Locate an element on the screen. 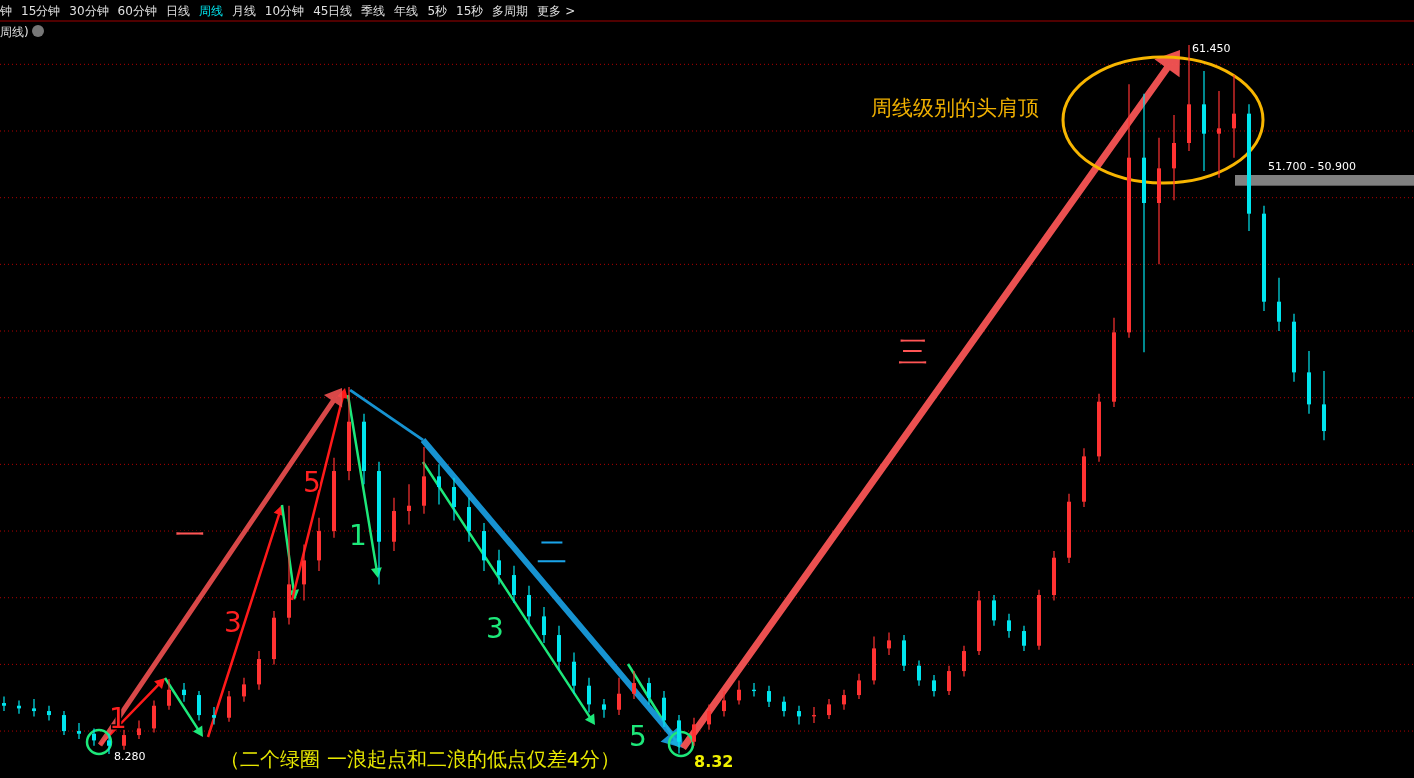  text: 日线 is located at coordinates (177, 11).